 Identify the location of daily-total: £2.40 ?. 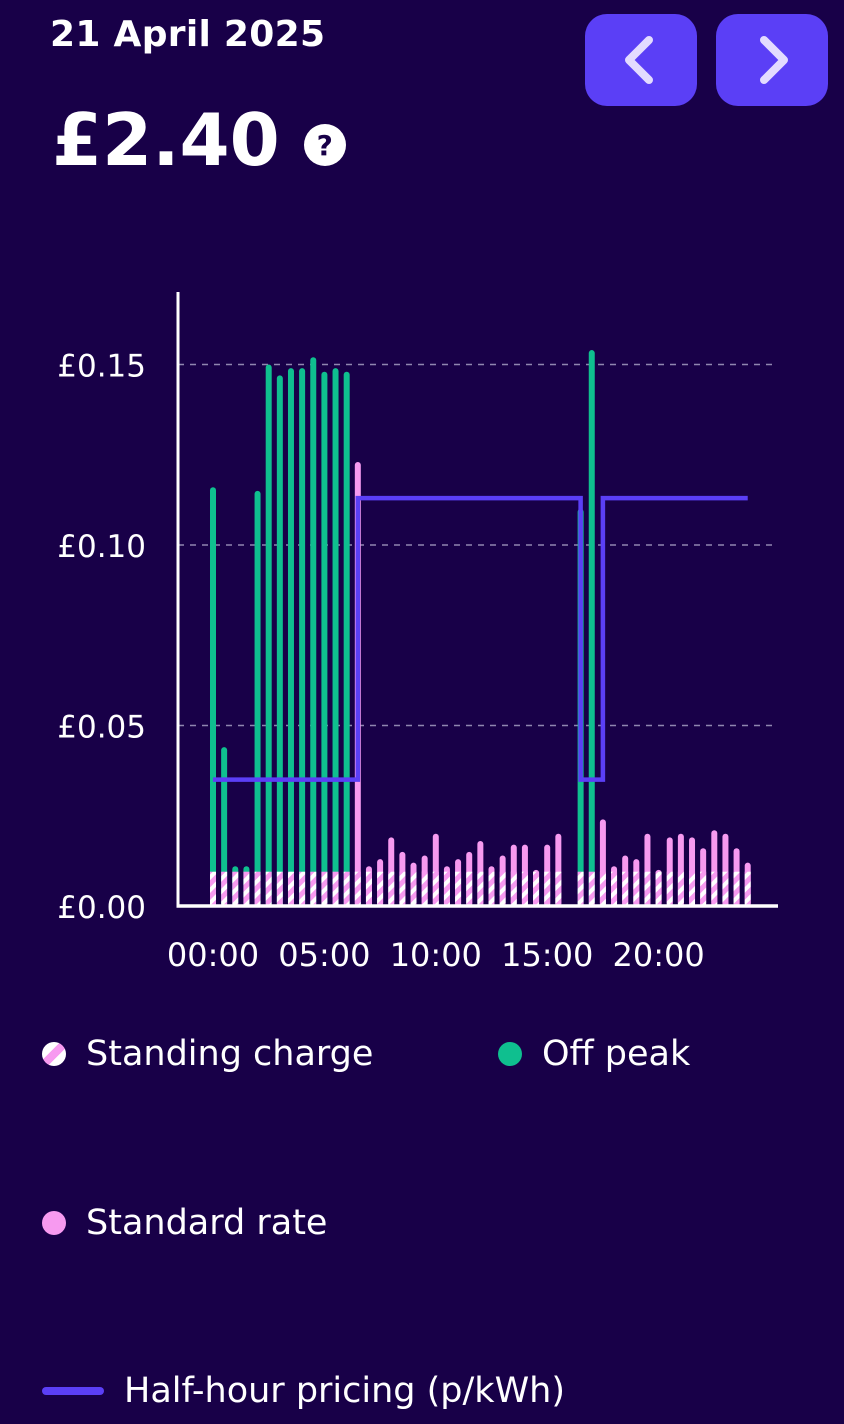
(199, 140).